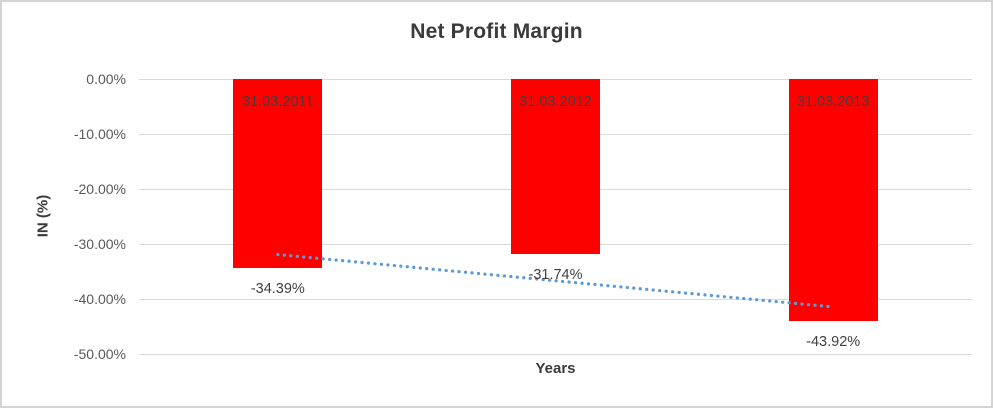  What do you see at coordinates (496, 31) in the screenshot?
I see `chart-title: Net Profit Margin` at bounding box center [496, 31].